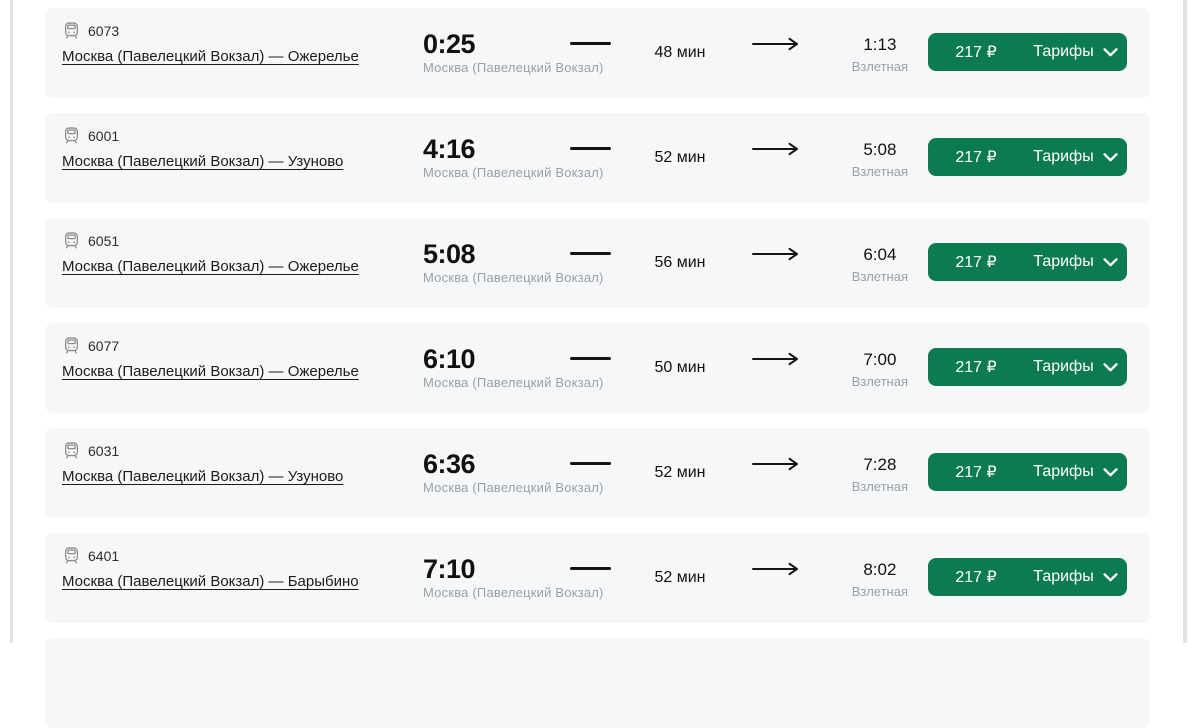 This screenshot has height=728, width=1200. Describe the element at coordinates (104, 135) in the screenshot. I see `train-number: 6001` at that location.